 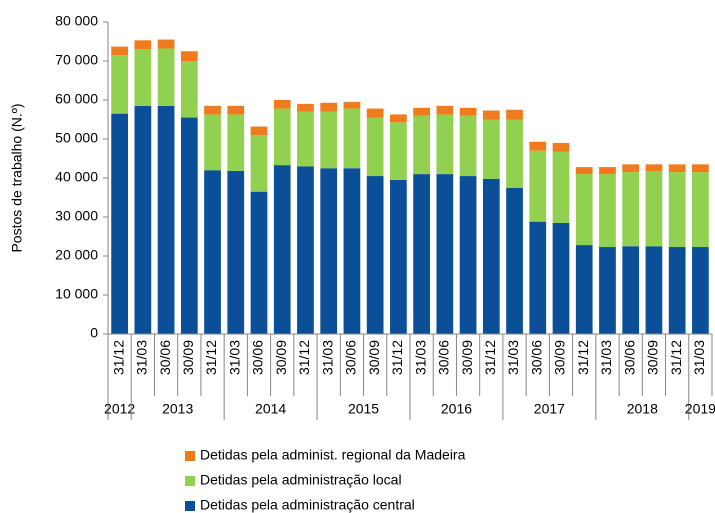 I want to click on year-label: 2019, so click(x=700, y=409).